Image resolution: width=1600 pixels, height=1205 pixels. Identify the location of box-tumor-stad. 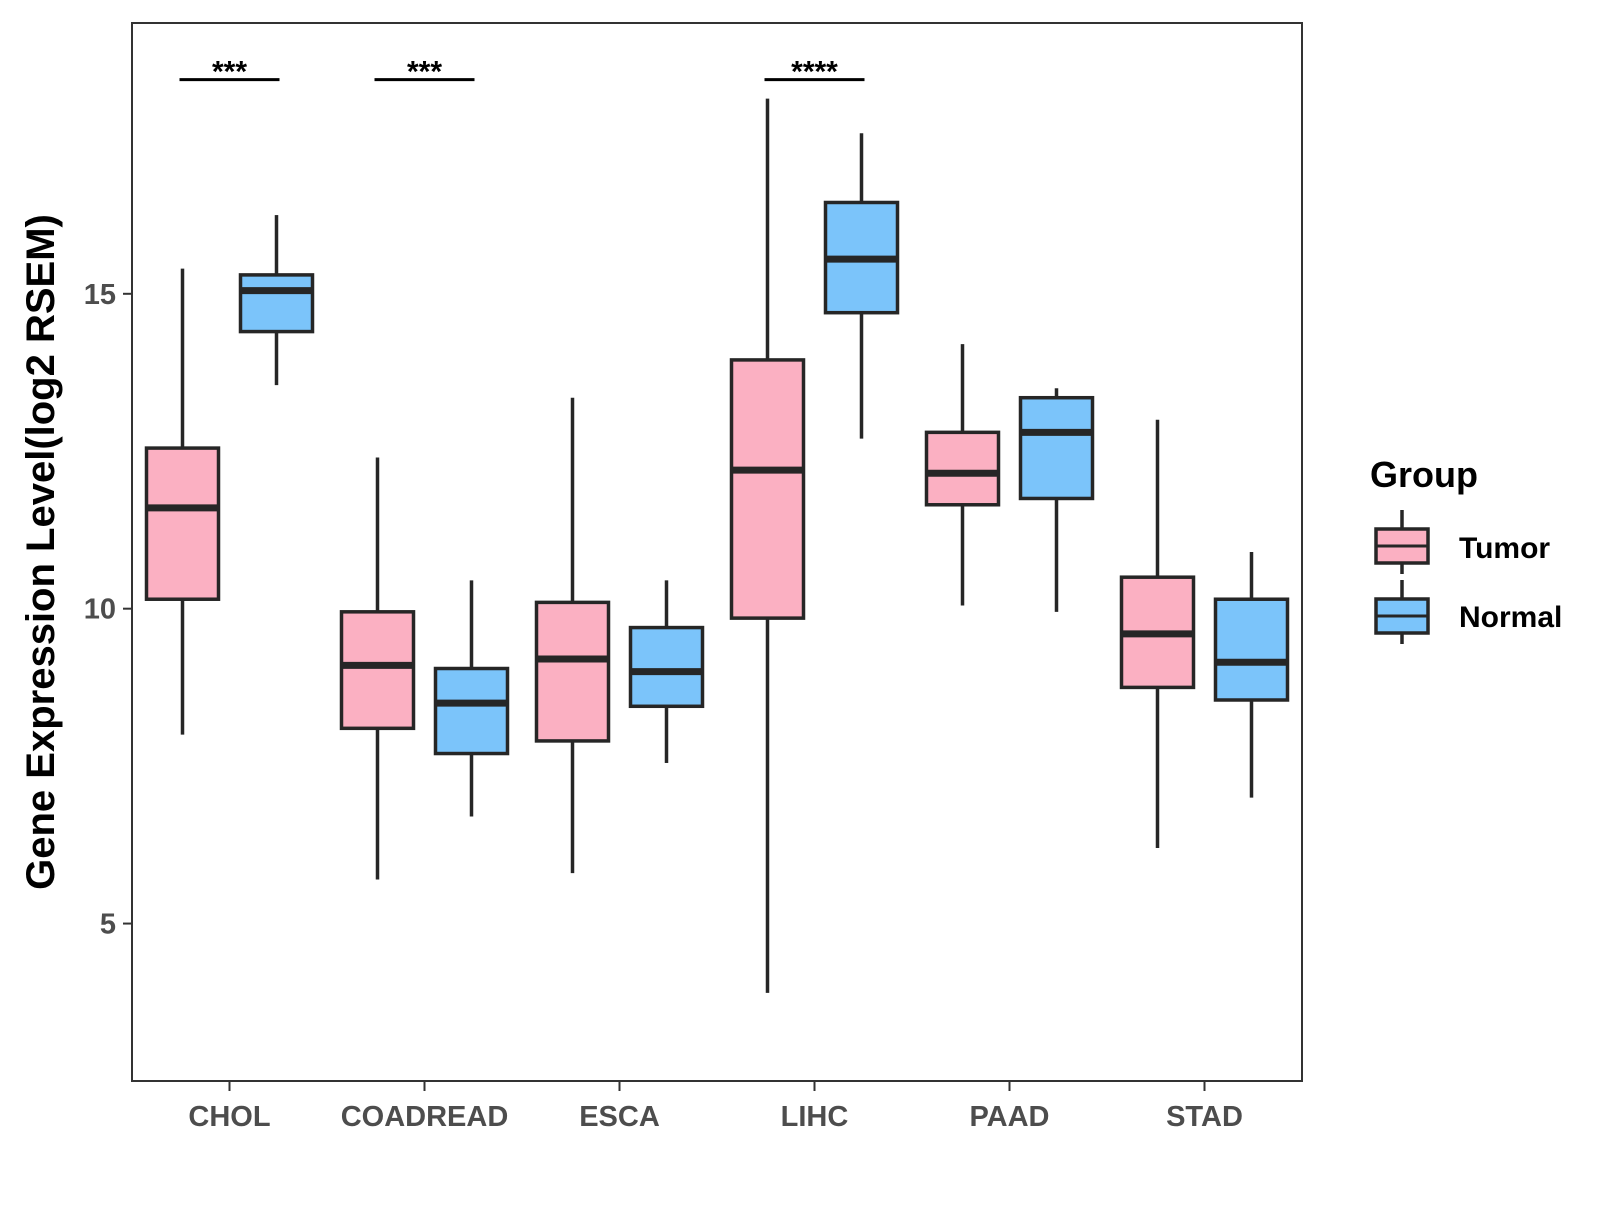
(1157, 633).